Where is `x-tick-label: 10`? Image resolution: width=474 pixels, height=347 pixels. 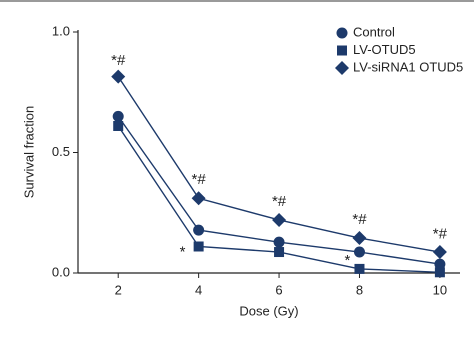 x-tick-label: 10 is located at coordinates (440, 289).